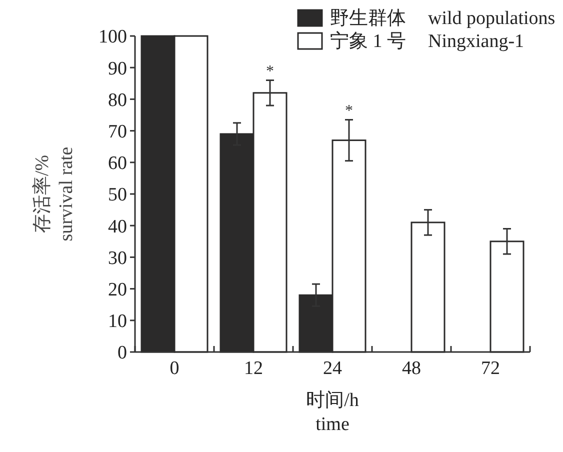  What do you see at coordinates (117, 227) in the screenshot?
I see `y-tick-label: 40` at bounding box center [117, 227].